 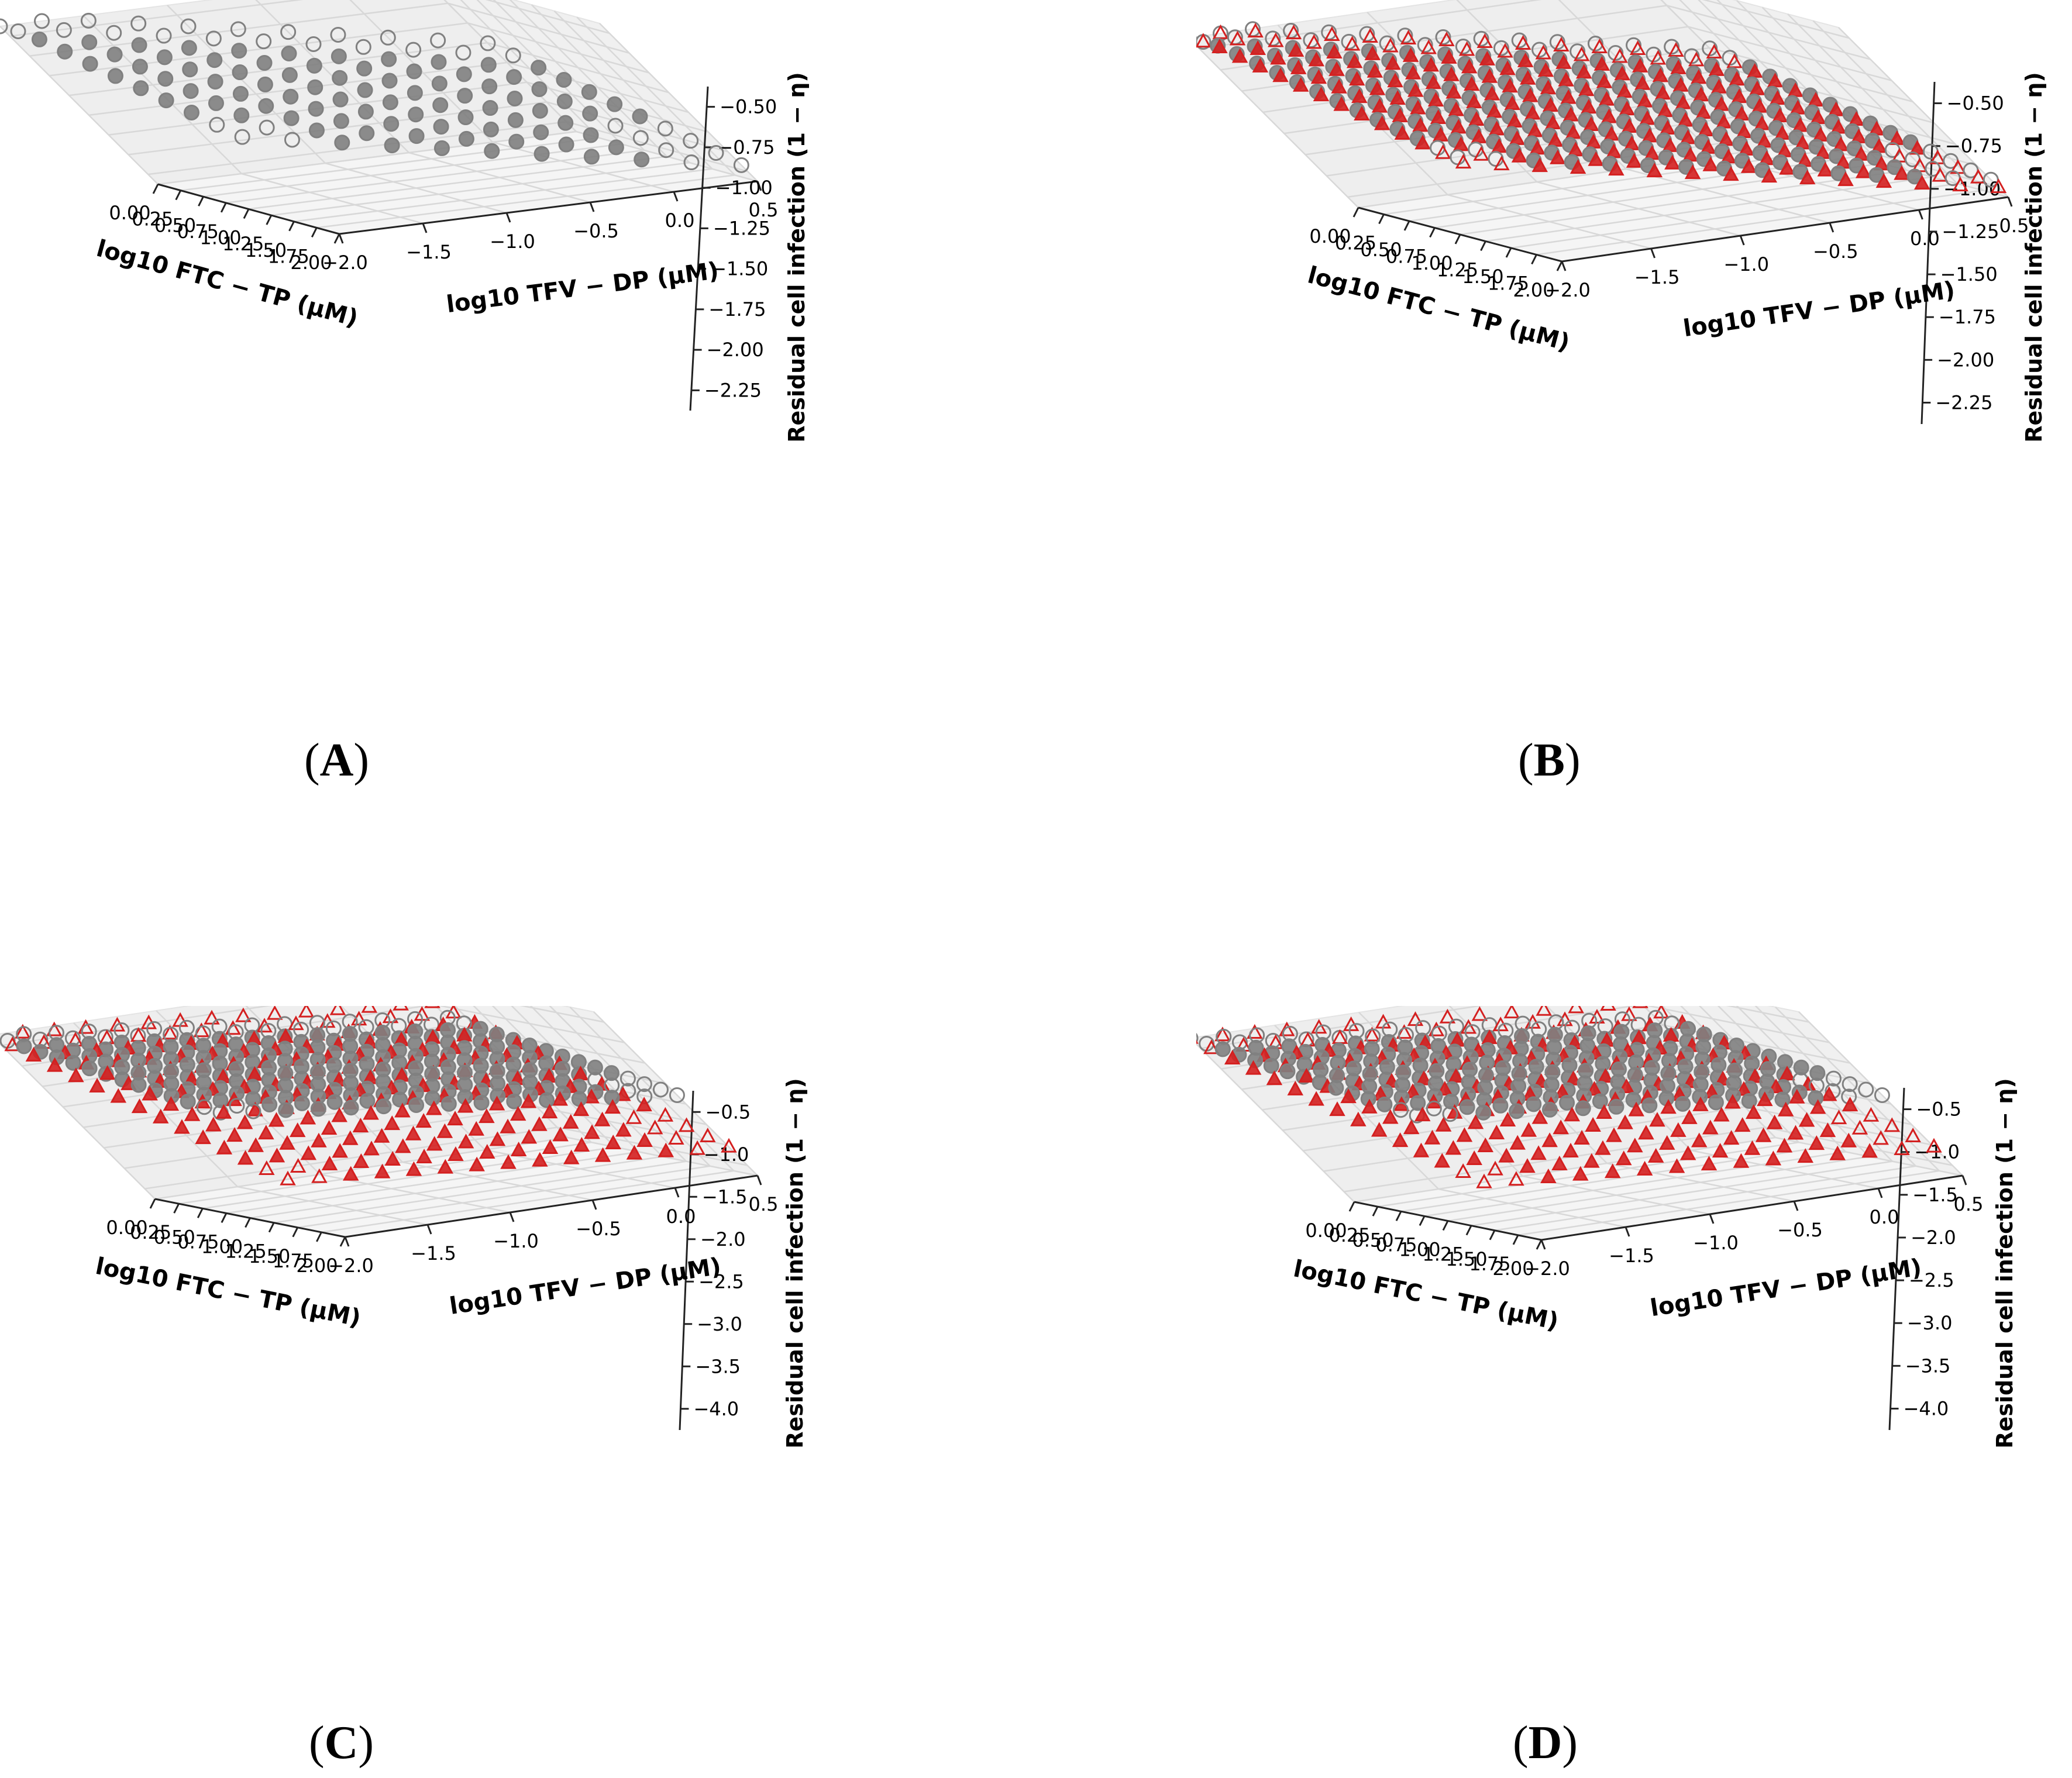 I want to click on x-tick-label: 1.00, so click(x=220, y=238).